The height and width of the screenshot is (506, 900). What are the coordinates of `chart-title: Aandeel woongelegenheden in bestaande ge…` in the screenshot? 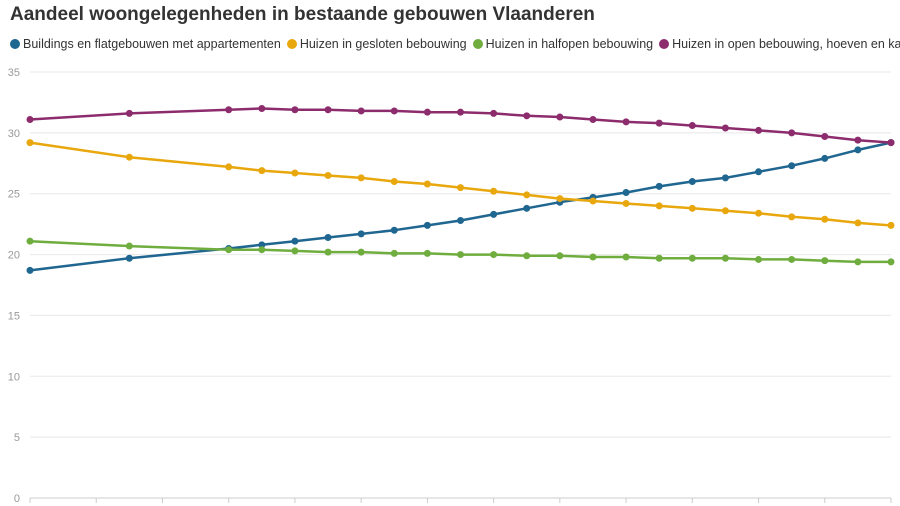 It's located at (302, 14).